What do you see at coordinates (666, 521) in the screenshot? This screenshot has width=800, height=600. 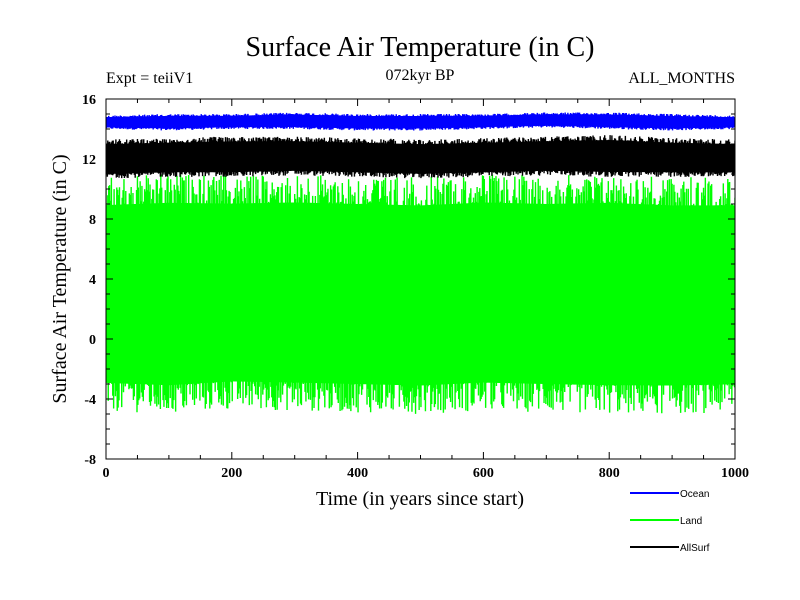 I see `legend-item-land: Land` at bounding box center [666, 521].